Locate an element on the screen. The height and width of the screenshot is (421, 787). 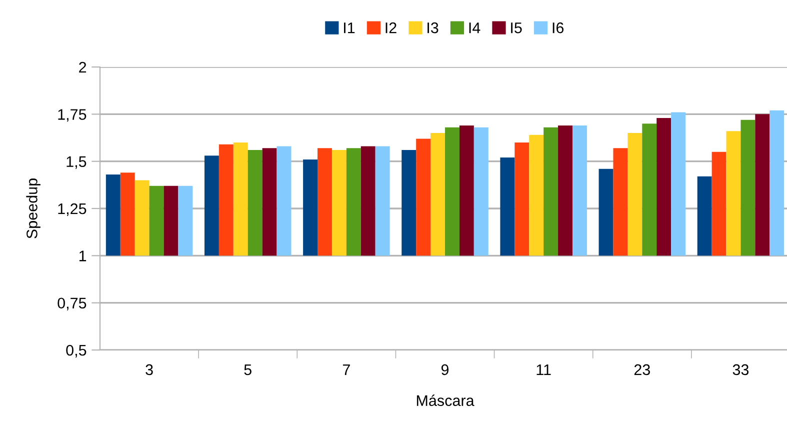
y-tick-label: 0,5 is located at coordinates (76, 351).